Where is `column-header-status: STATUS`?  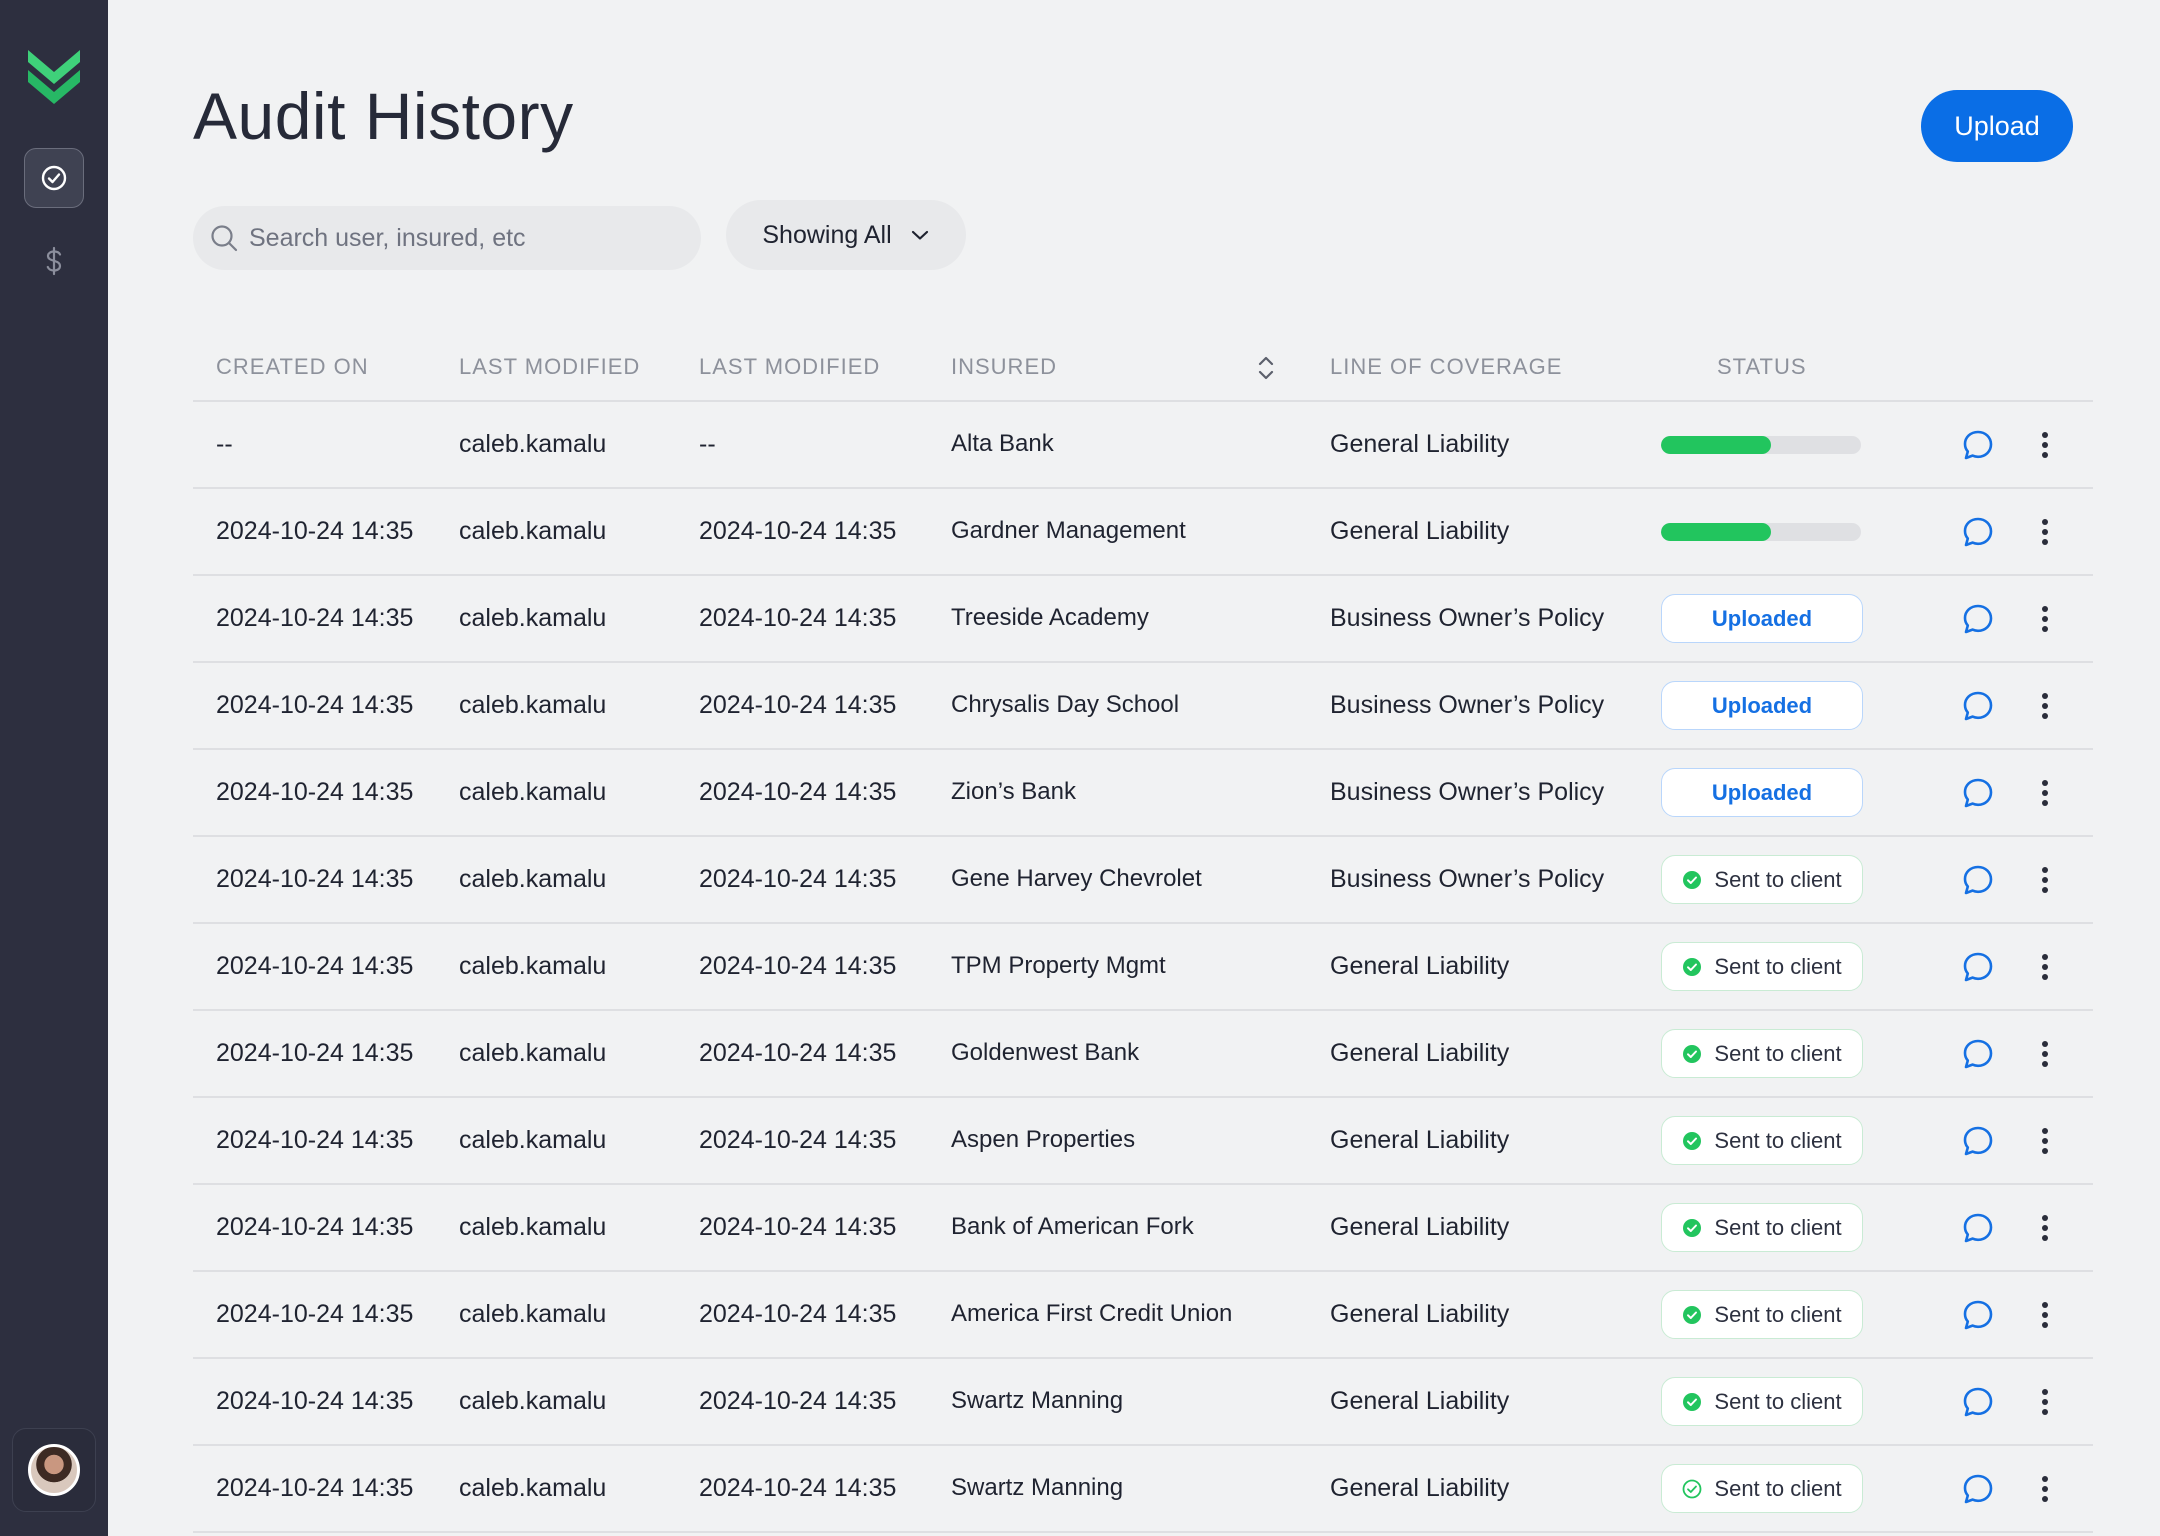
column-header-status: STATUS is located at coordinates (1762, 366).